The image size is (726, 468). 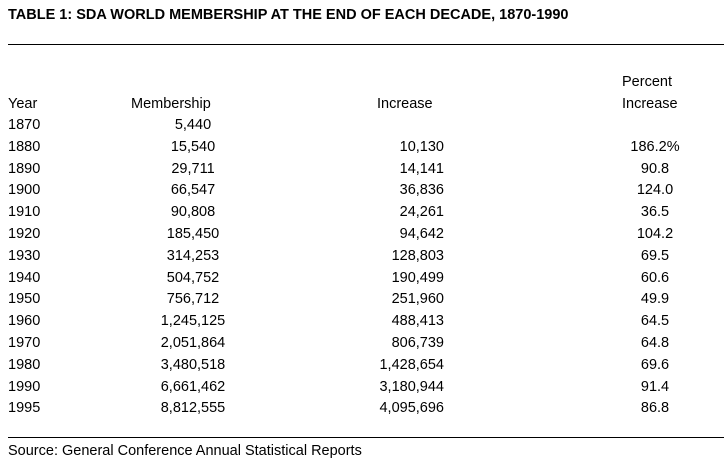 What do you see at coordinates (24, 408) in the screenshot?
I see `cell-year: 1995` at bounding box center [24, 408].